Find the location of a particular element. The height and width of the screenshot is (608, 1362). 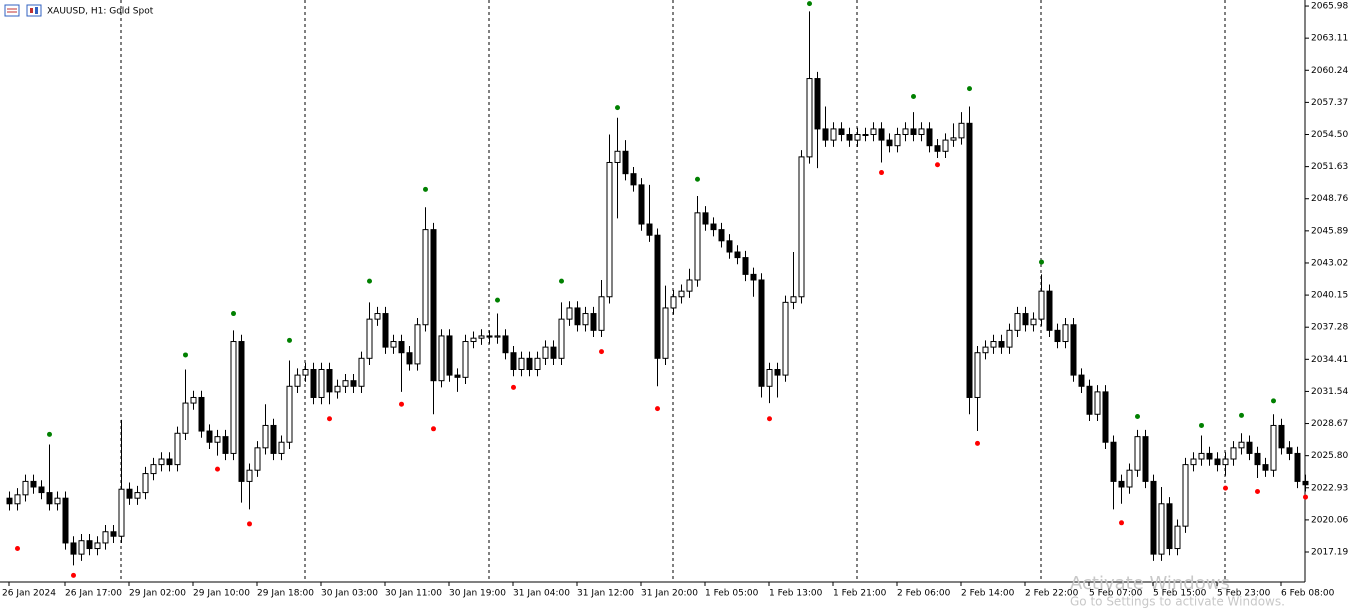

y-tick-label: 2025.80 is located at coordinates (1329, 456).